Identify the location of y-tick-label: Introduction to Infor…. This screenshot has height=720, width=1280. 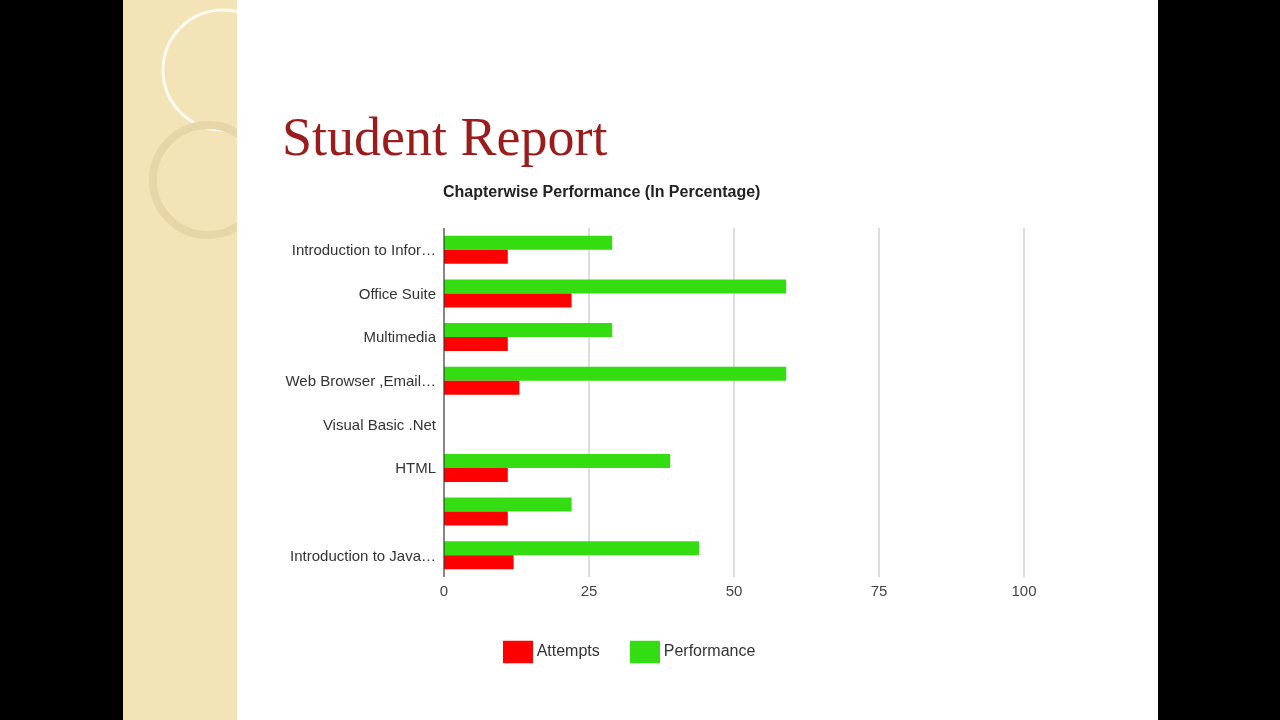
(363, 250).